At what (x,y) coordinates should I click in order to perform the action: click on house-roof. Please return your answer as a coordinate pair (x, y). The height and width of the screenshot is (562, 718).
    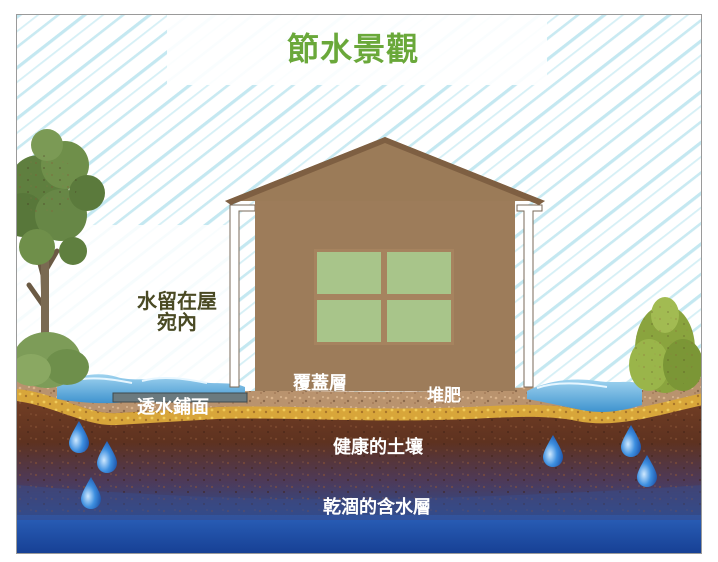
    Looking at the image, I should click on (385, 169).